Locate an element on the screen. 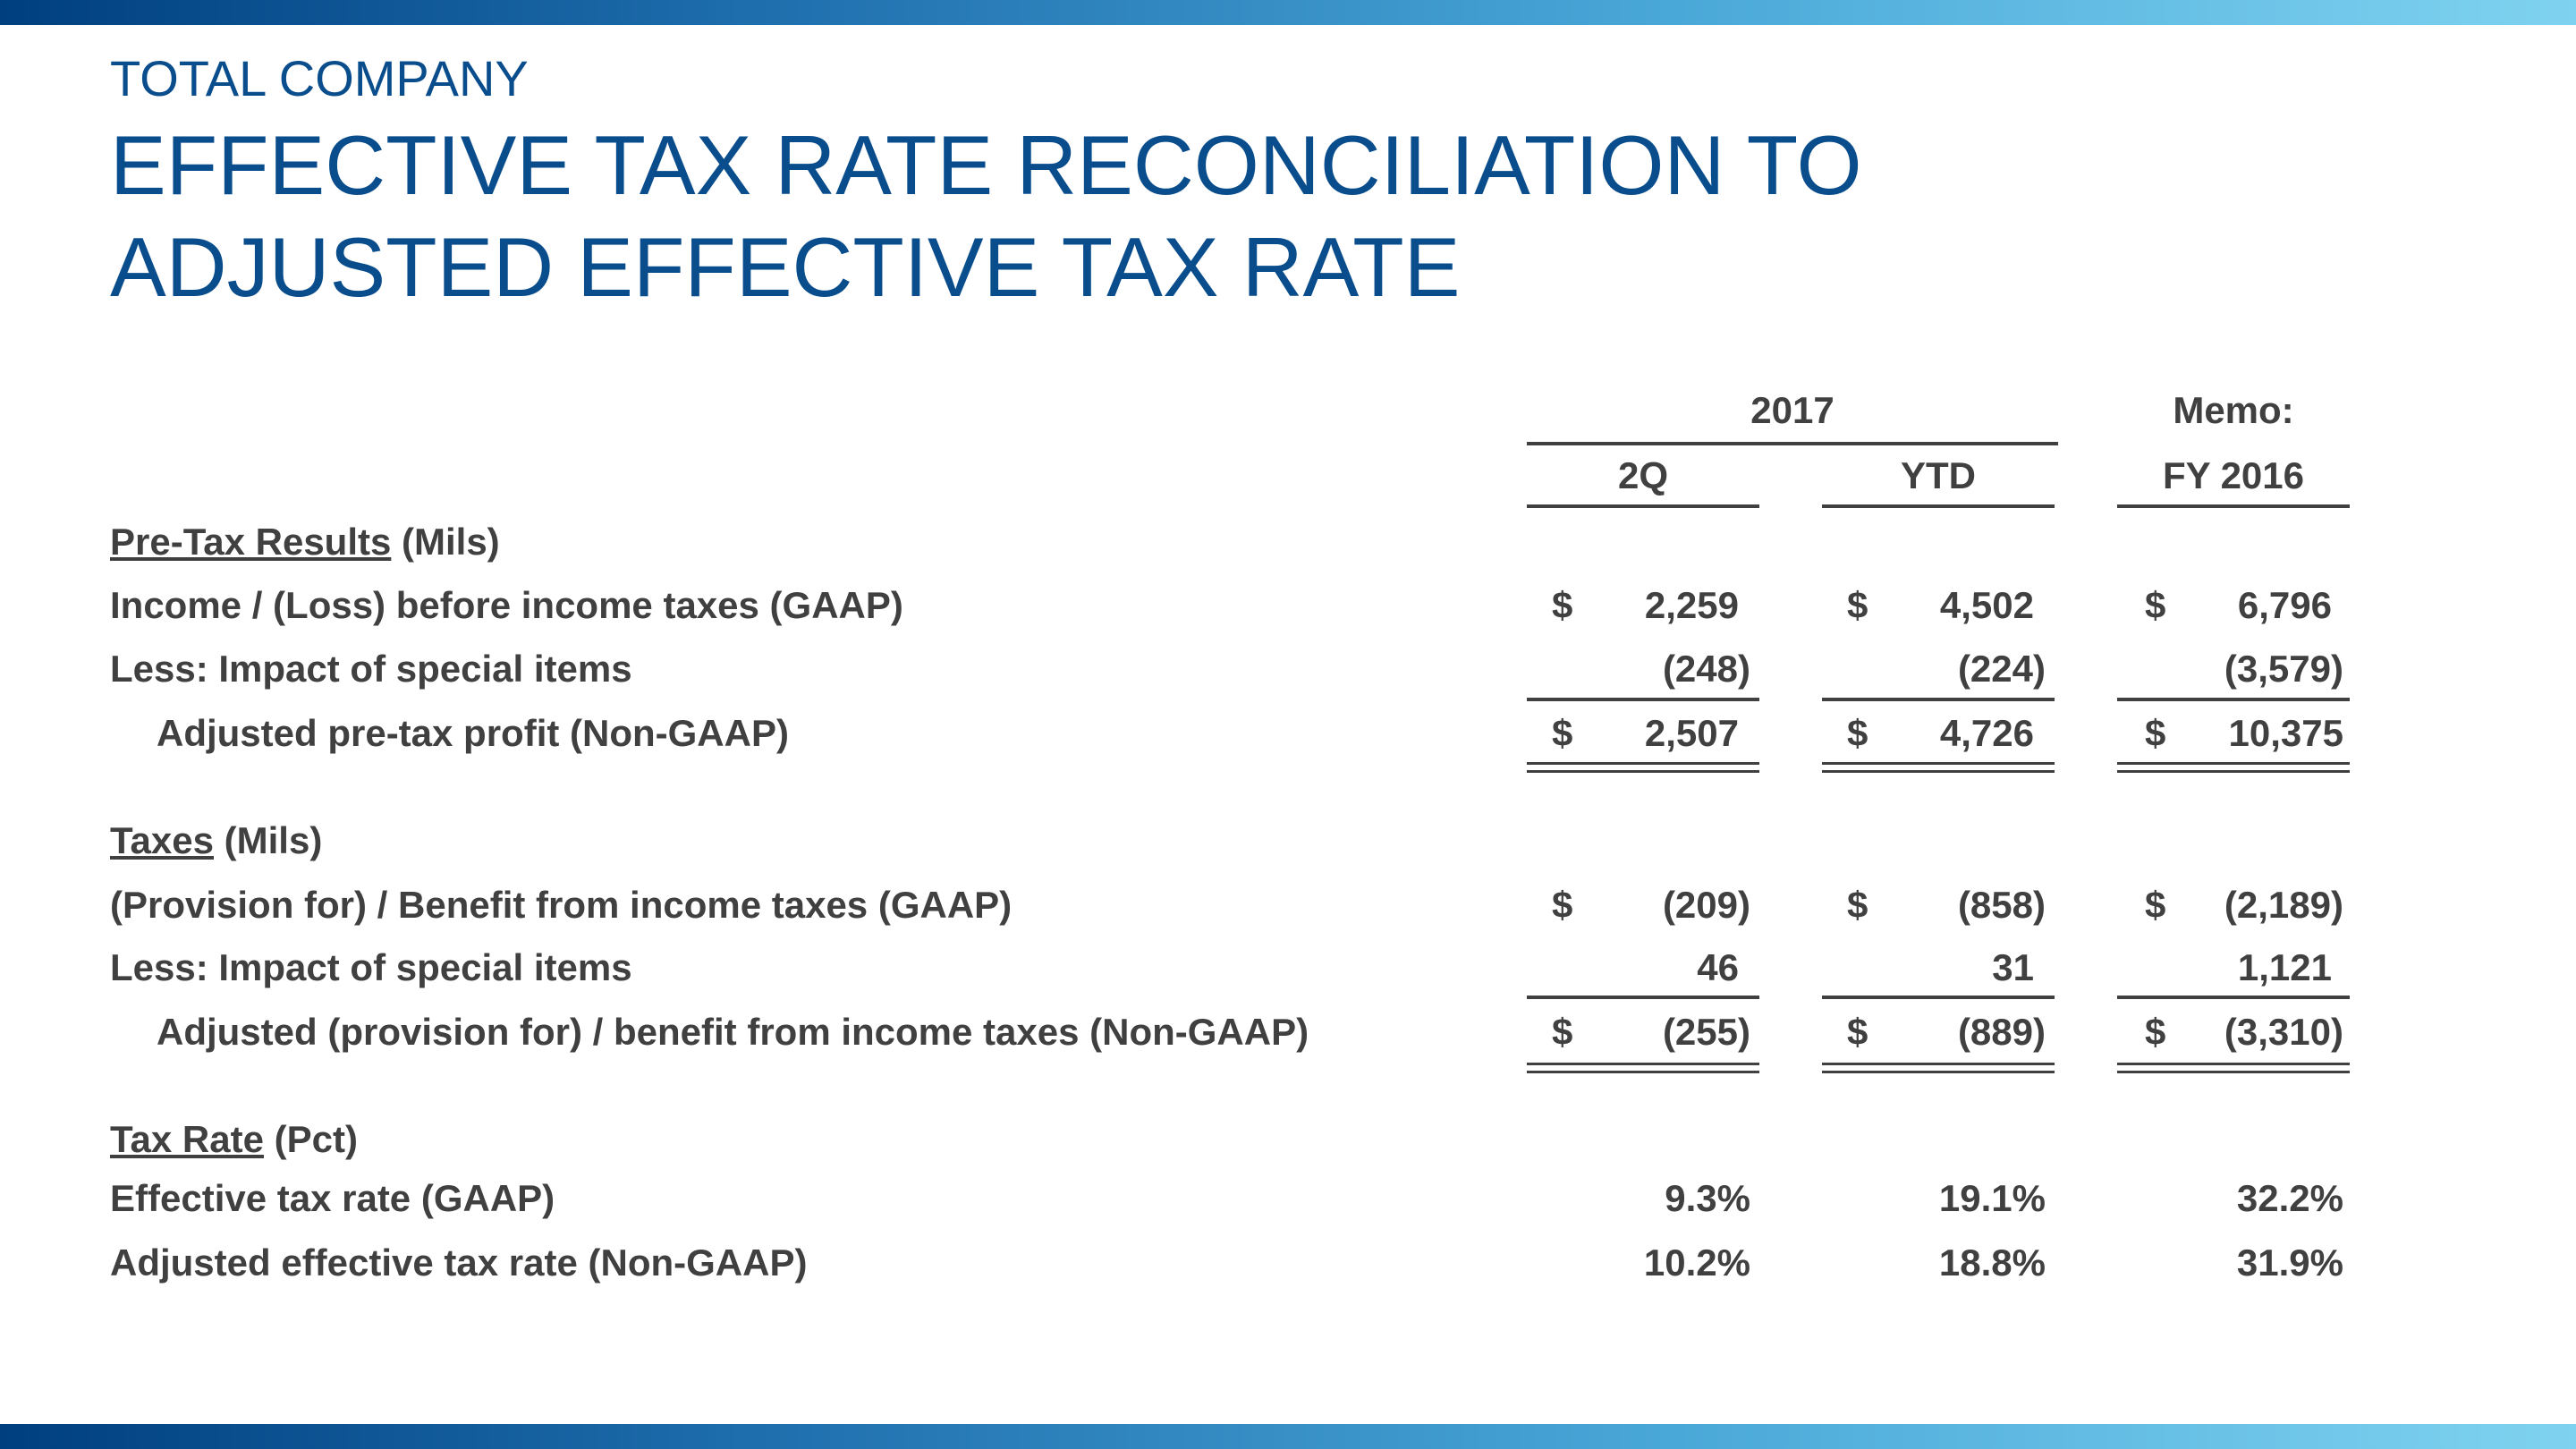  row3-col2-value: 4,726 is located at coordinates (1986, 733).